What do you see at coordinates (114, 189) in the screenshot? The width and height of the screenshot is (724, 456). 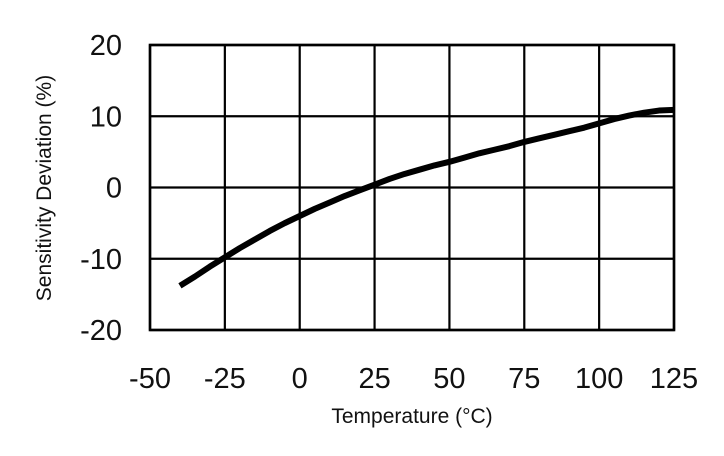 I see `y-tick-label: 0` at bounding box center [114, 189].